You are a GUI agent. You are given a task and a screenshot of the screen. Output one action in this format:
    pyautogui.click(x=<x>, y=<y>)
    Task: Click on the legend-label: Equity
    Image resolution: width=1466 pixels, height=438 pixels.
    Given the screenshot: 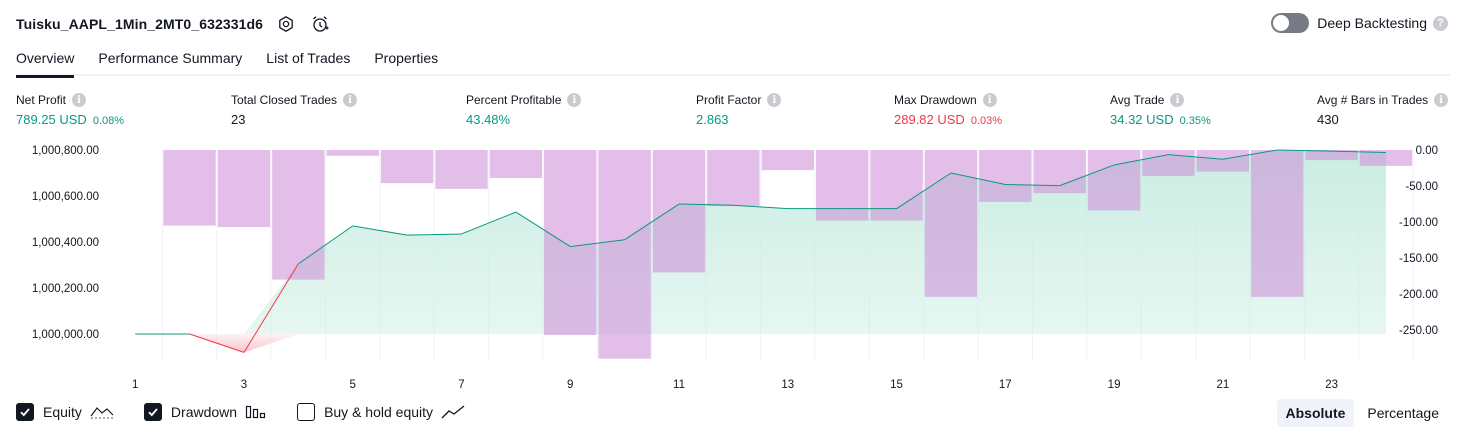 What is the action you would take?
    pyautogui.click(x=62, y=412)
    